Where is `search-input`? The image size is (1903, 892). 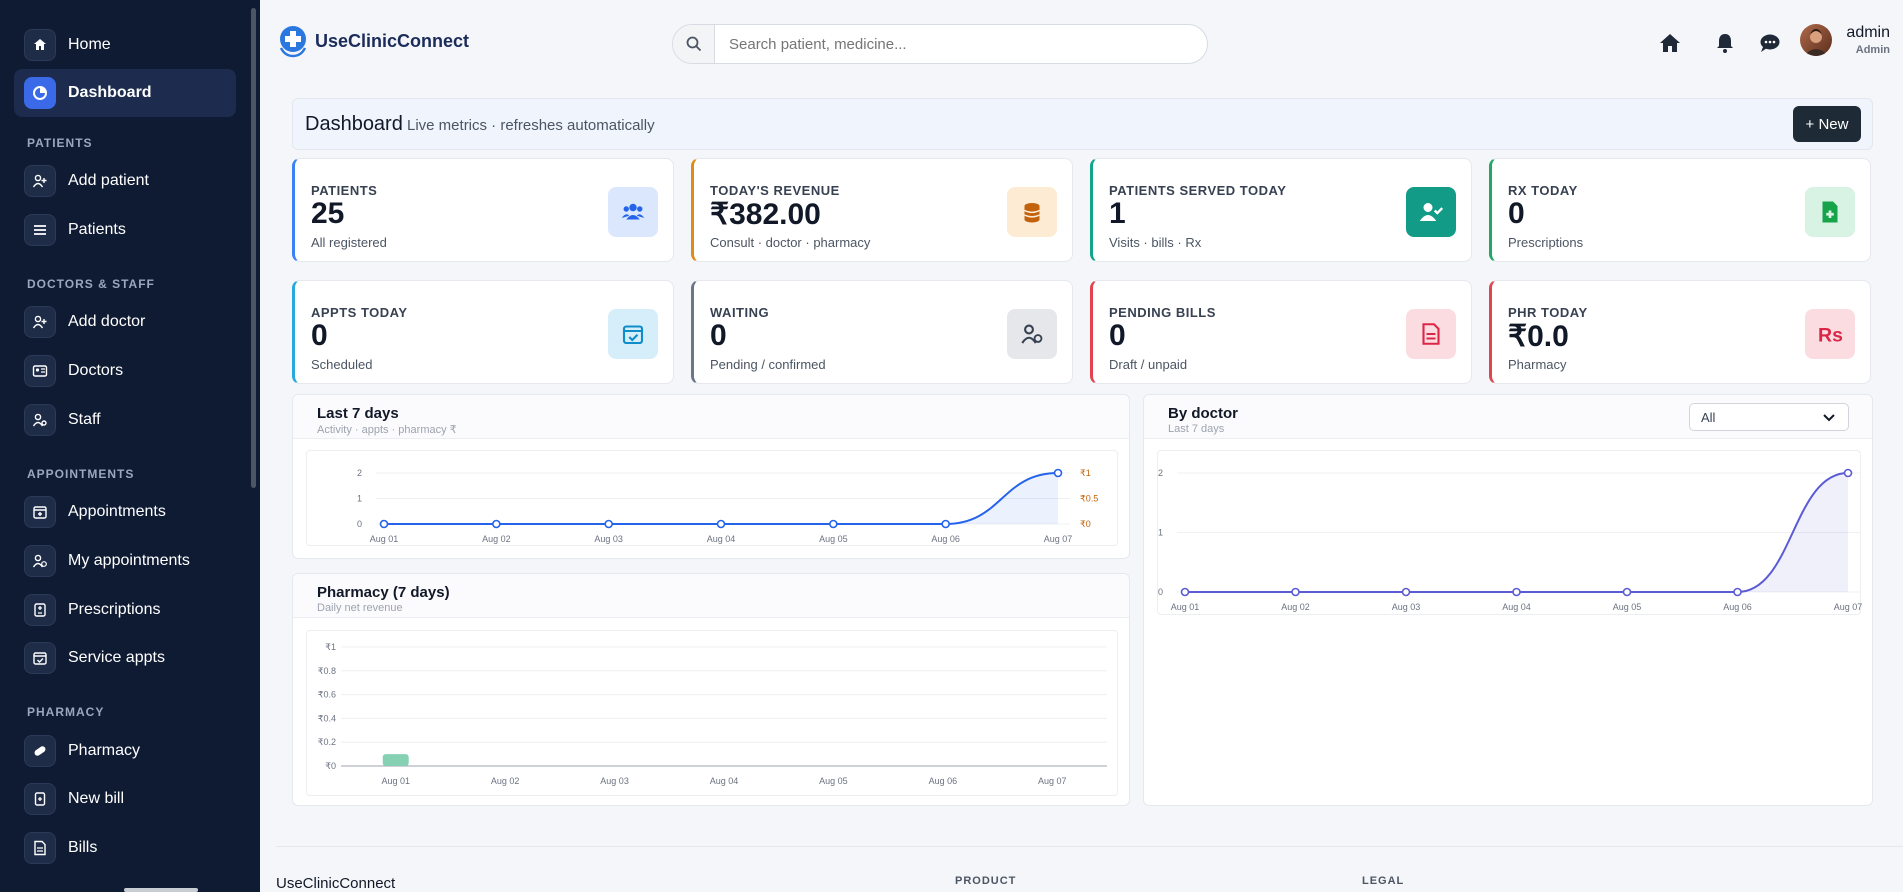
search-input is located at coordinates (955, 44).